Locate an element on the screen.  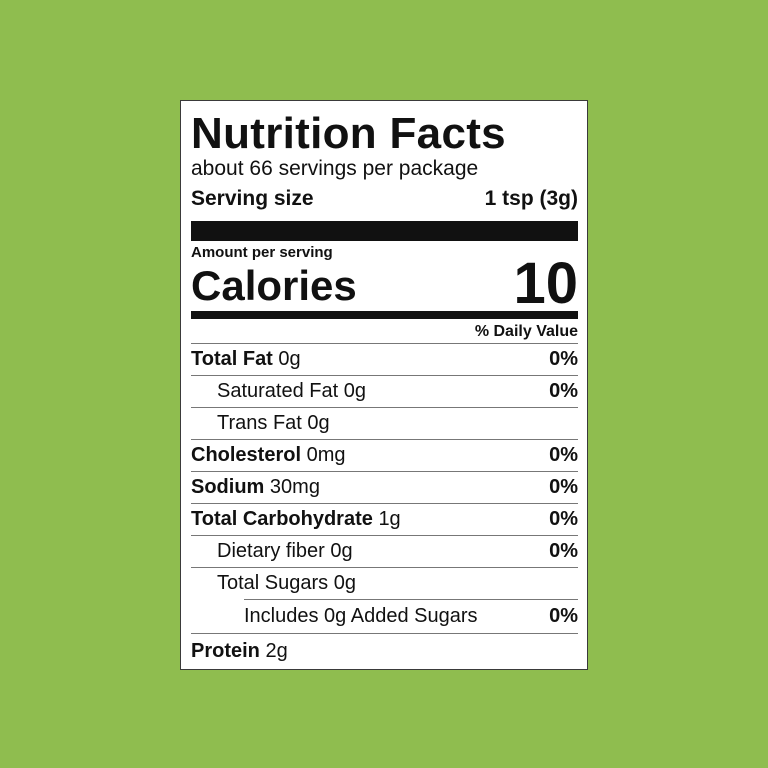
nutrient-row-total-fat: Total Fat 0g 0% is located at coordinates (384, 359).